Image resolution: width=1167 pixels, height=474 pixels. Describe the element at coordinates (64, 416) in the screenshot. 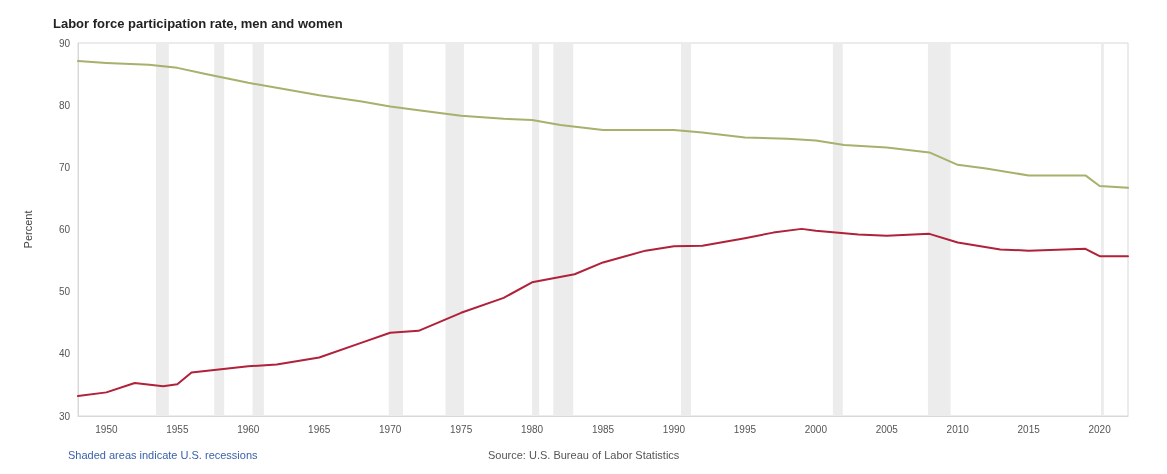

I see `y-tick-label: 30` at that location.